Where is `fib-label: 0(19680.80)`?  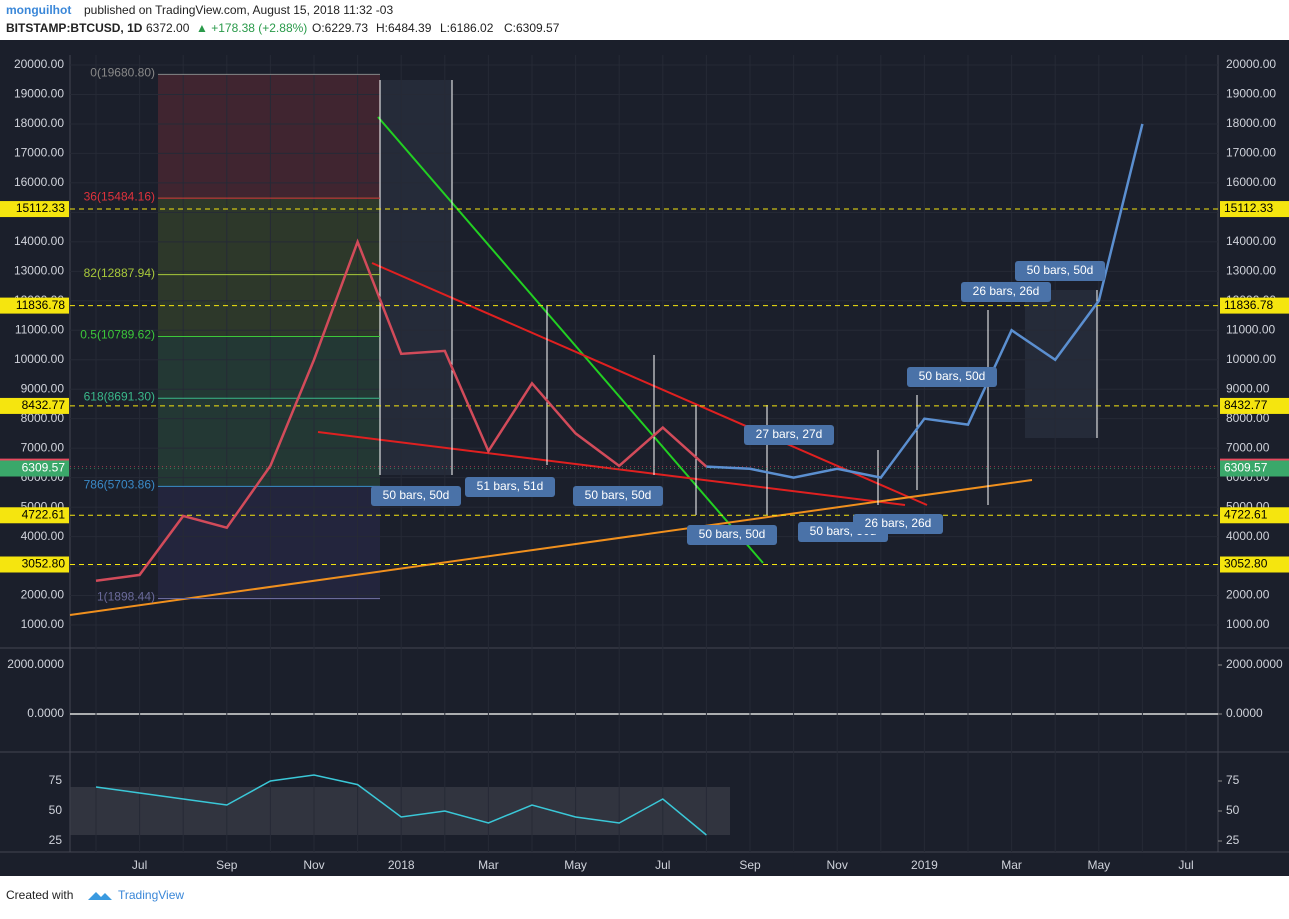 fib-label: 0(19680.80) is located at coordinates (122, 73).